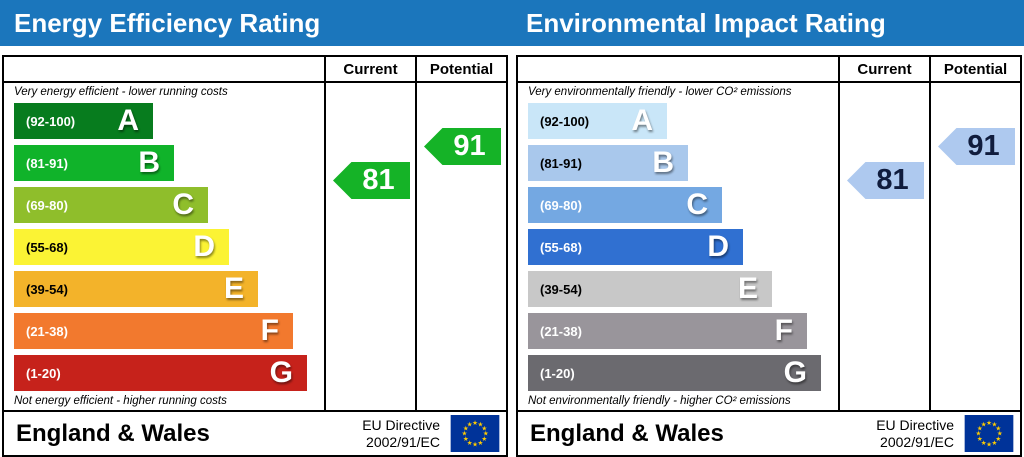  I want to click on column-header-row: Current Potential, so click(255, 70).